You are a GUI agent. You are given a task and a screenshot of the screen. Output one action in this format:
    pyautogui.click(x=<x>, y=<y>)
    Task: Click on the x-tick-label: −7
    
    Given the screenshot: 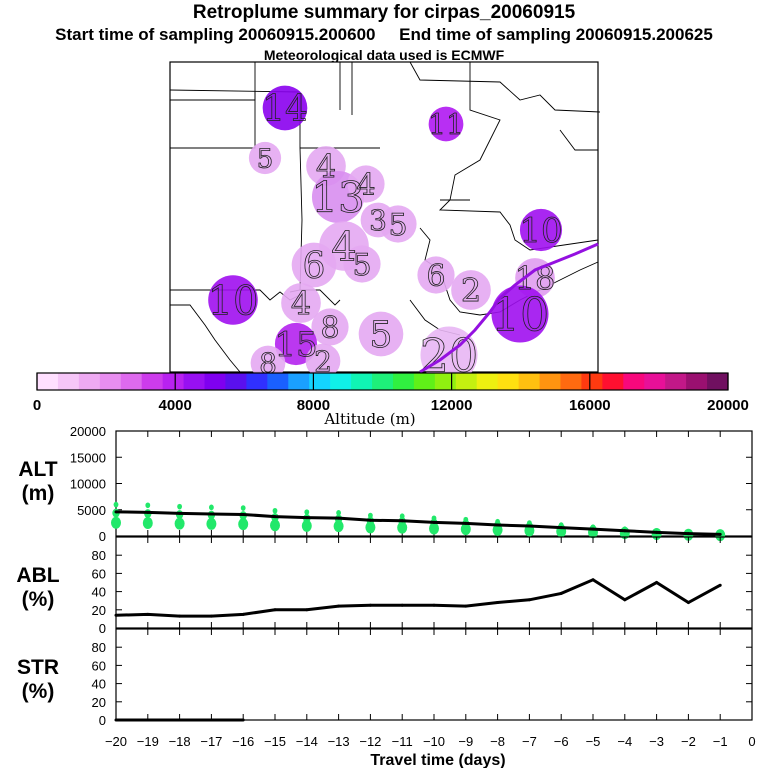 What is the action you would take?
    pyautogui.click(x=529, y=741)
    